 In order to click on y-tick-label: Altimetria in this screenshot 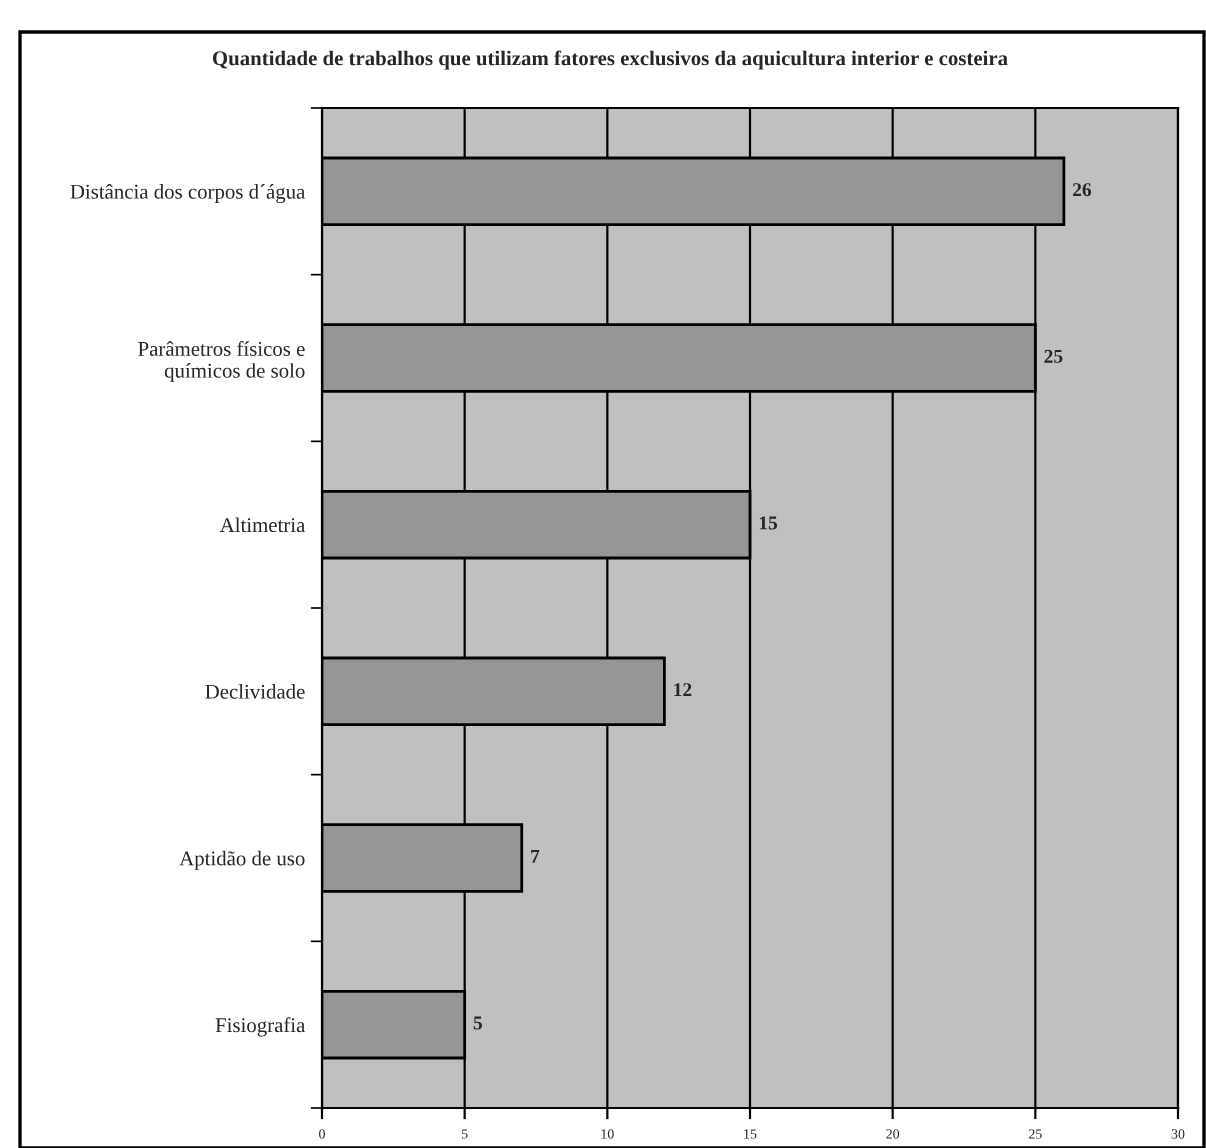, I will do `click(262, 525)`.